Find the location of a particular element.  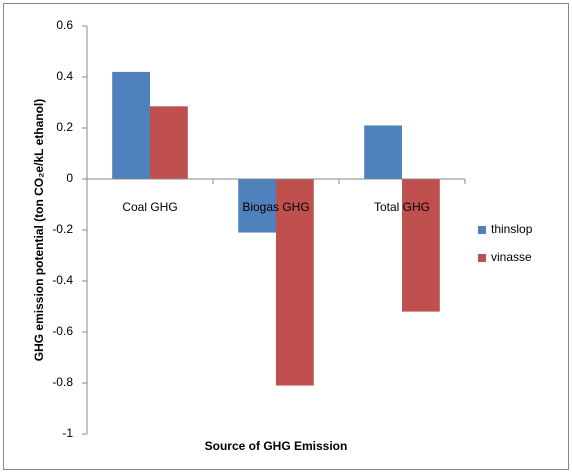

y-tick-label: -1 is located at coordinates (67, 433).